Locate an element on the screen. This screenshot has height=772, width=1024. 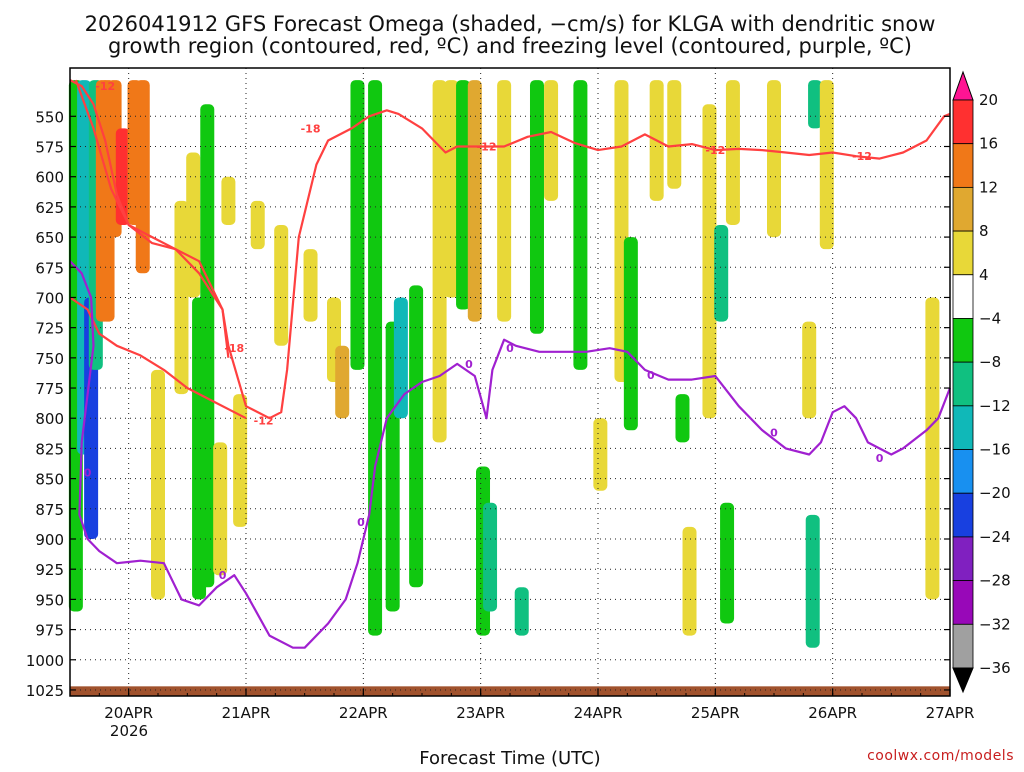
y-tick-label: 925 is located at coordinates (49, 570).